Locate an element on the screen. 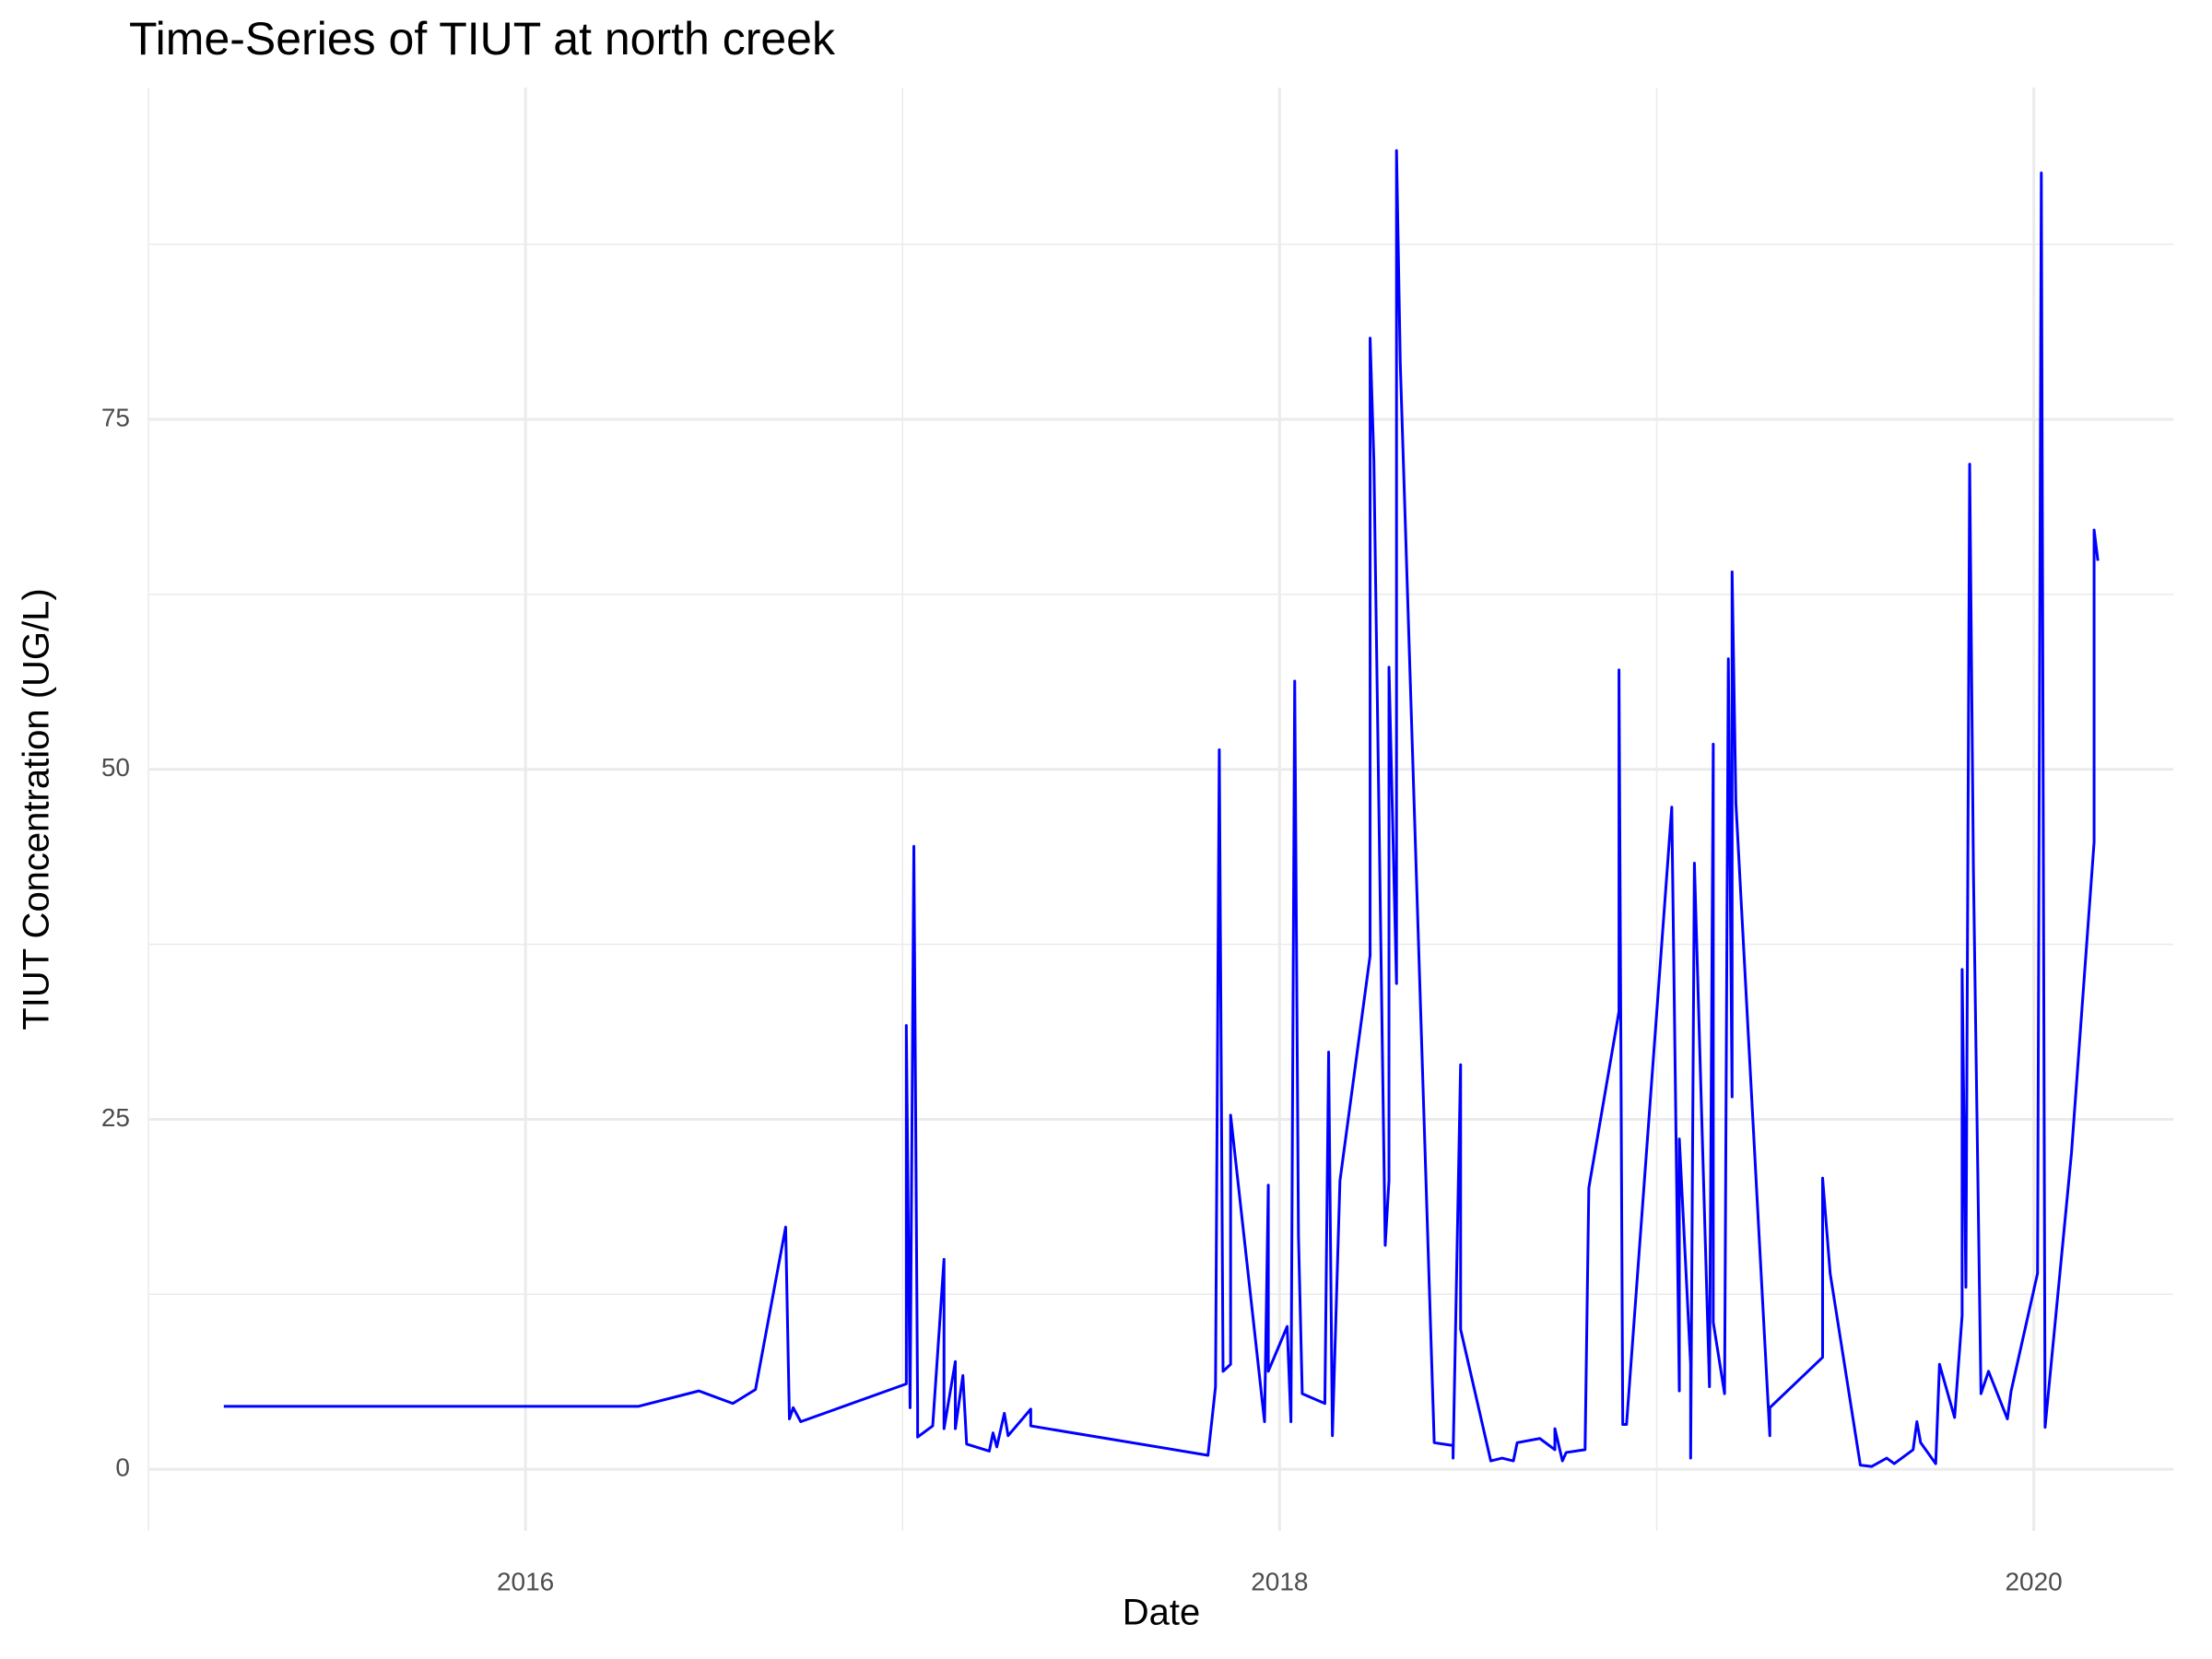 The image size is (2212, 1659). chart-title: Time-Series of TIUT at north creek is located at coordinates (482, 39).